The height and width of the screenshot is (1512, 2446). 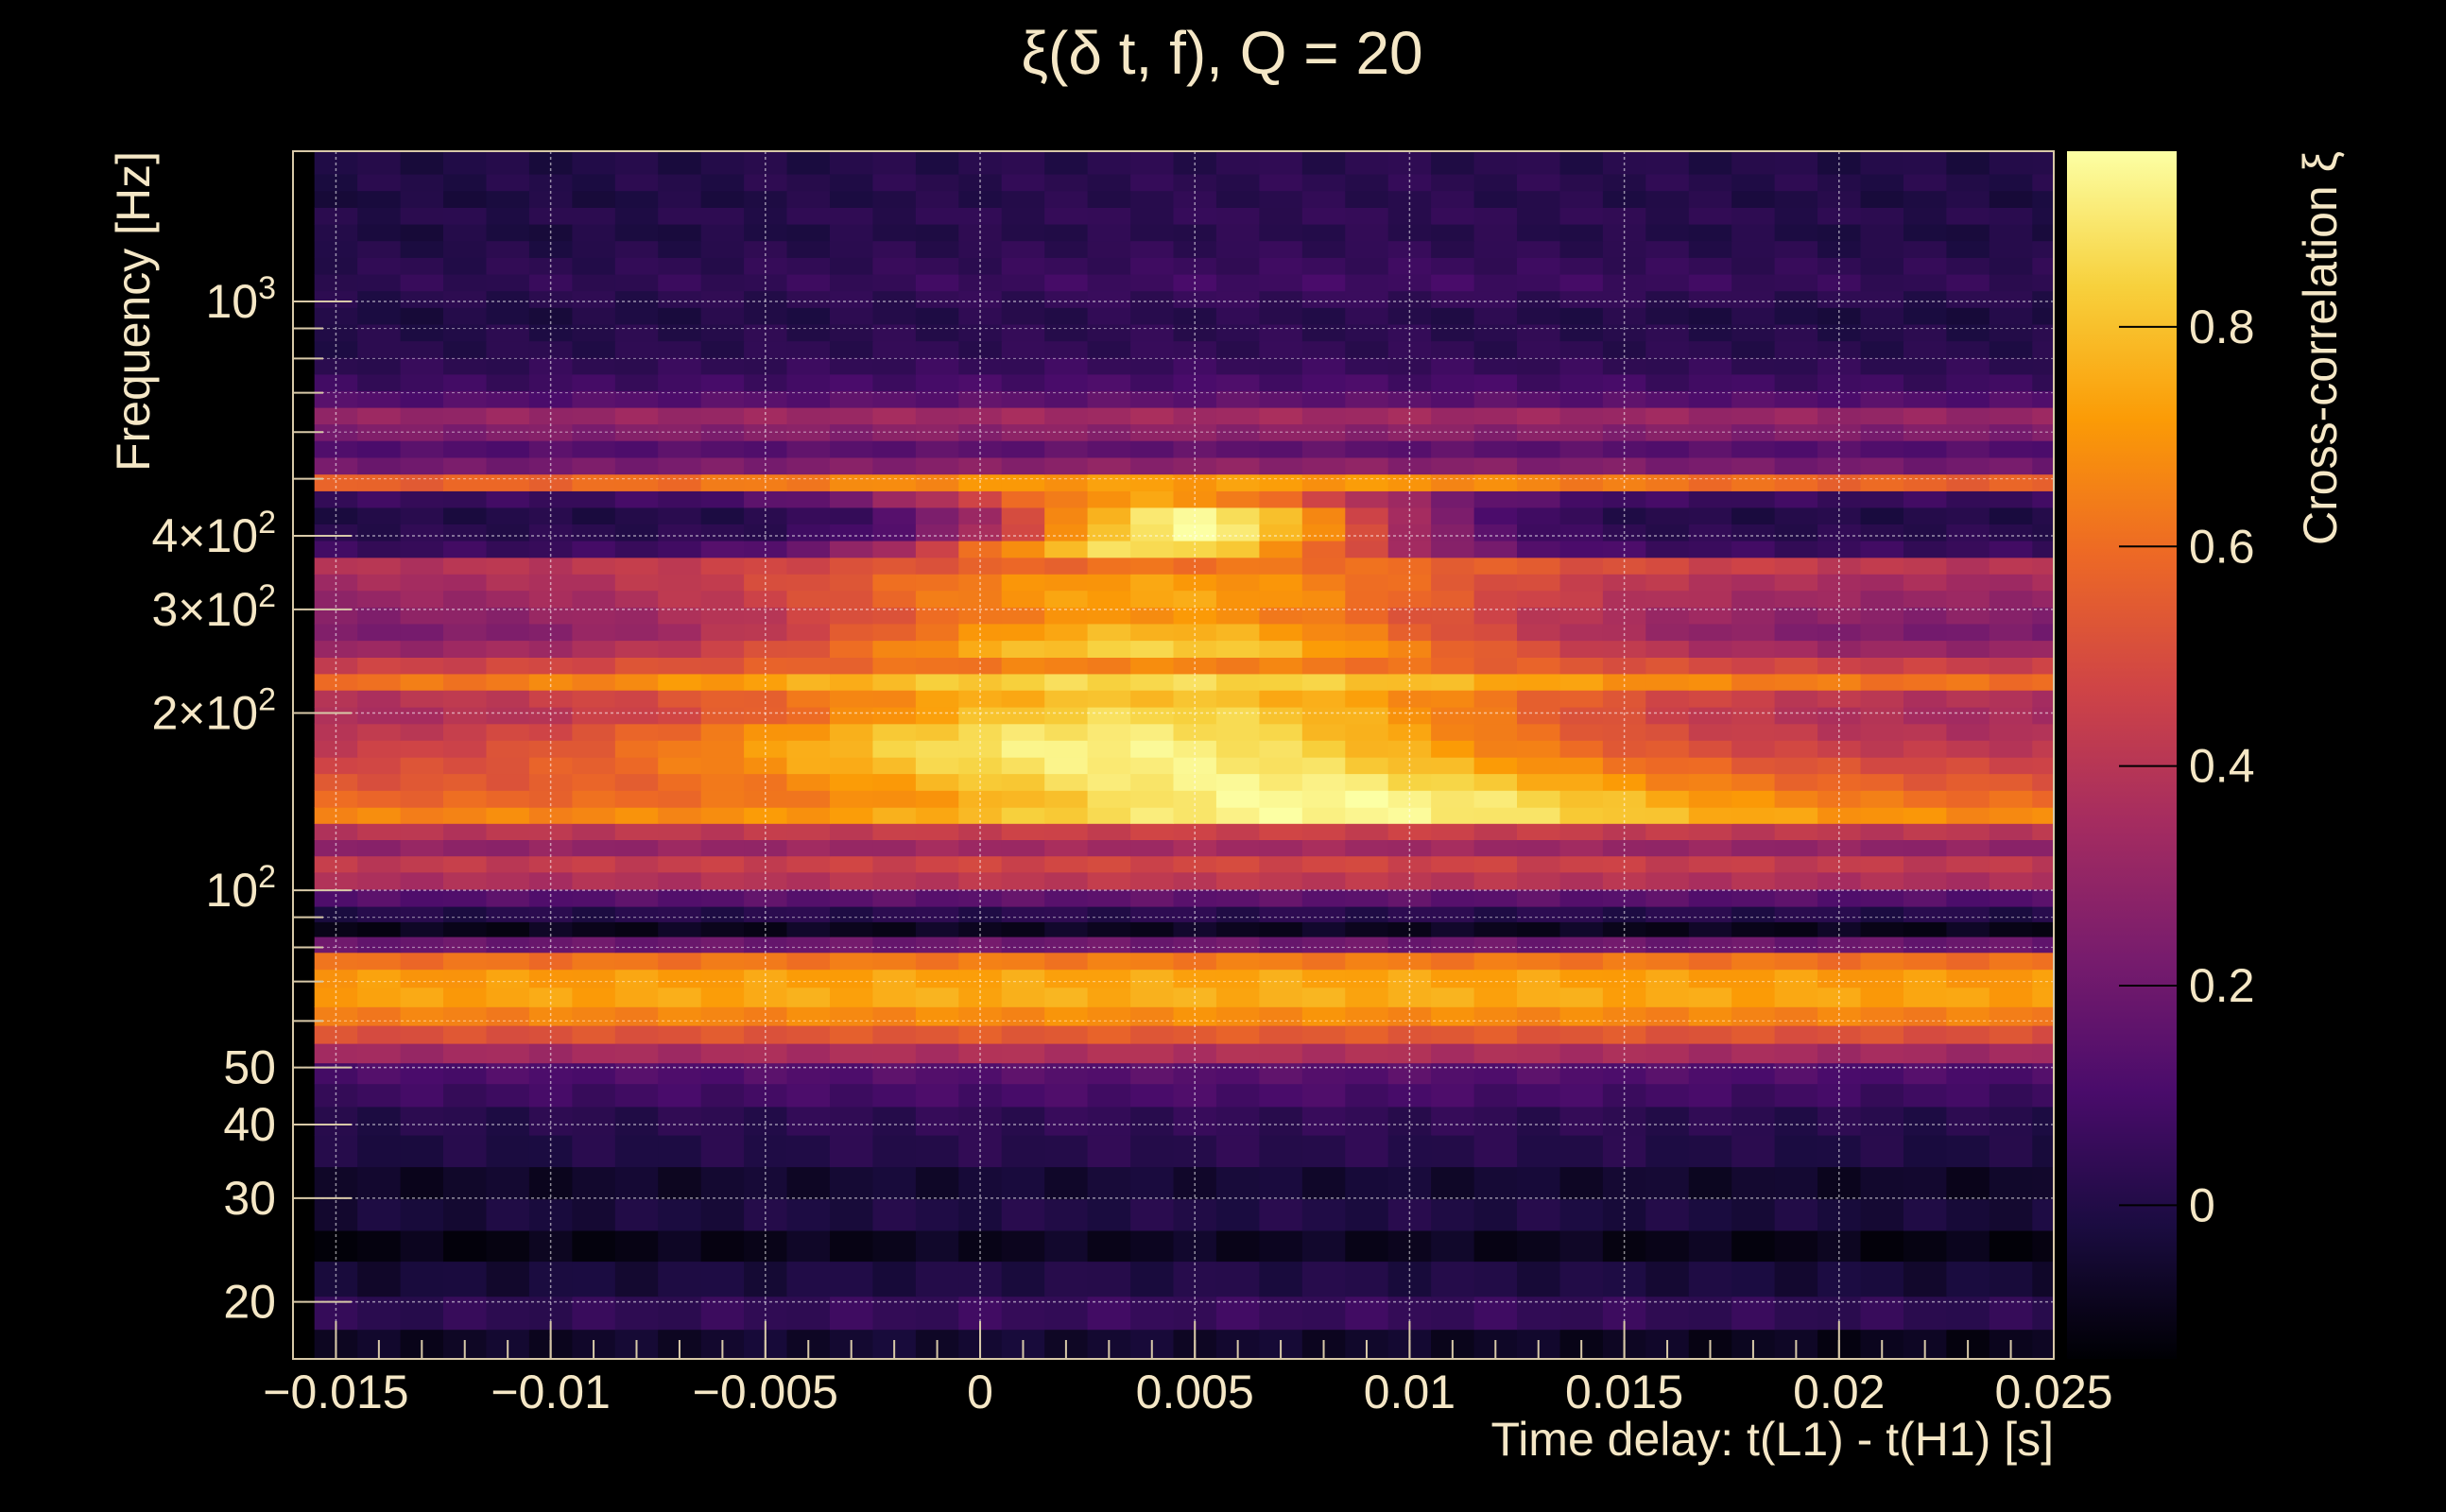 I want to click on y-tick-label-base: 10, so click(x=231, y=301).